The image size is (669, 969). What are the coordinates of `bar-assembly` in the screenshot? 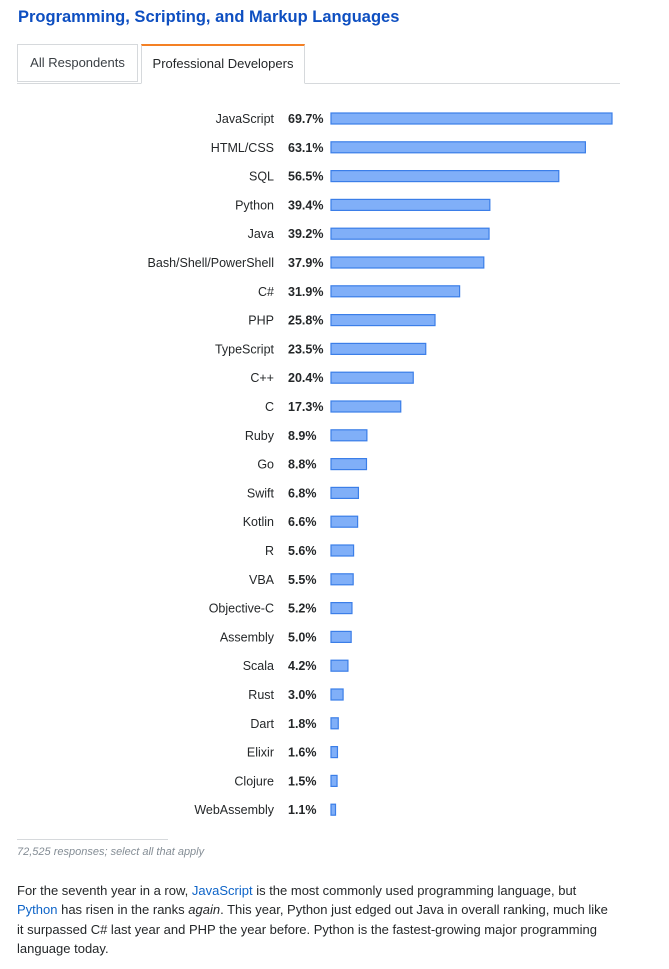 It's located at (341, 637).